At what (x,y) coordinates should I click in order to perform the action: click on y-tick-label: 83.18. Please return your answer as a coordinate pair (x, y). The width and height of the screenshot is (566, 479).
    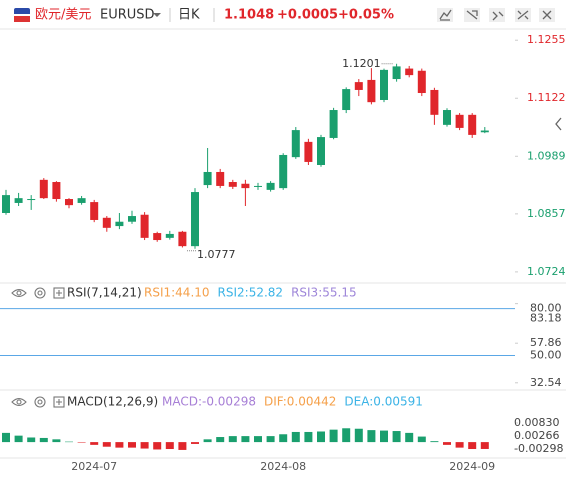
    Looking at the image, I should click on (546, 318).